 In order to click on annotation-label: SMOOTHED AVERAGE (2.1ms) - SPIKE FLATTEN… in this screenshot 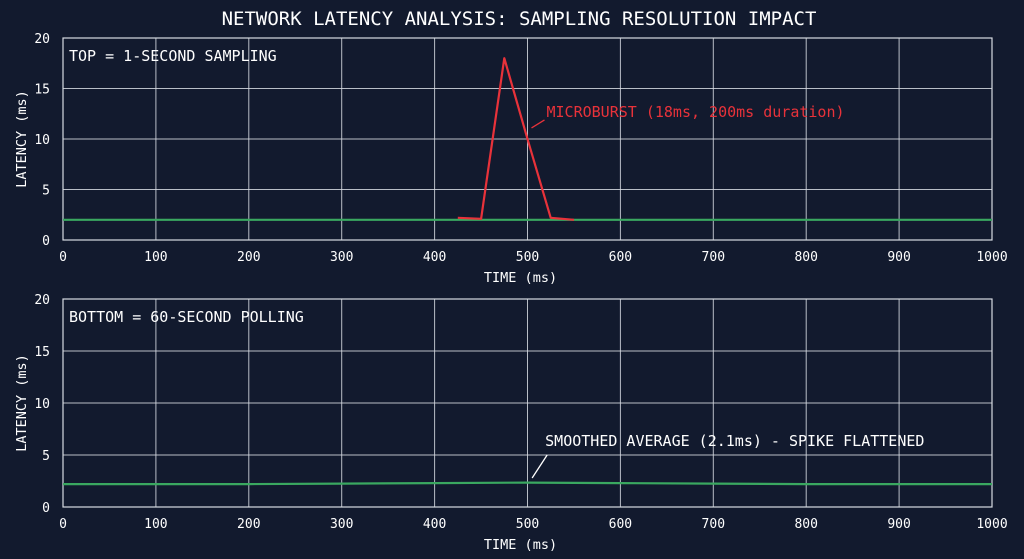, I will do `click(734, 441)`.